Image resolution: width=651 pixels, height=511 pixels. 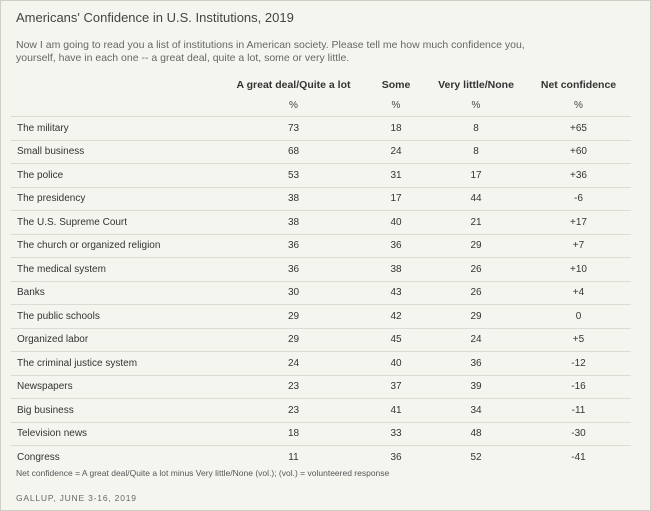 I want to click on institution-name: The criminal justice system, so click(x=116, y=363).